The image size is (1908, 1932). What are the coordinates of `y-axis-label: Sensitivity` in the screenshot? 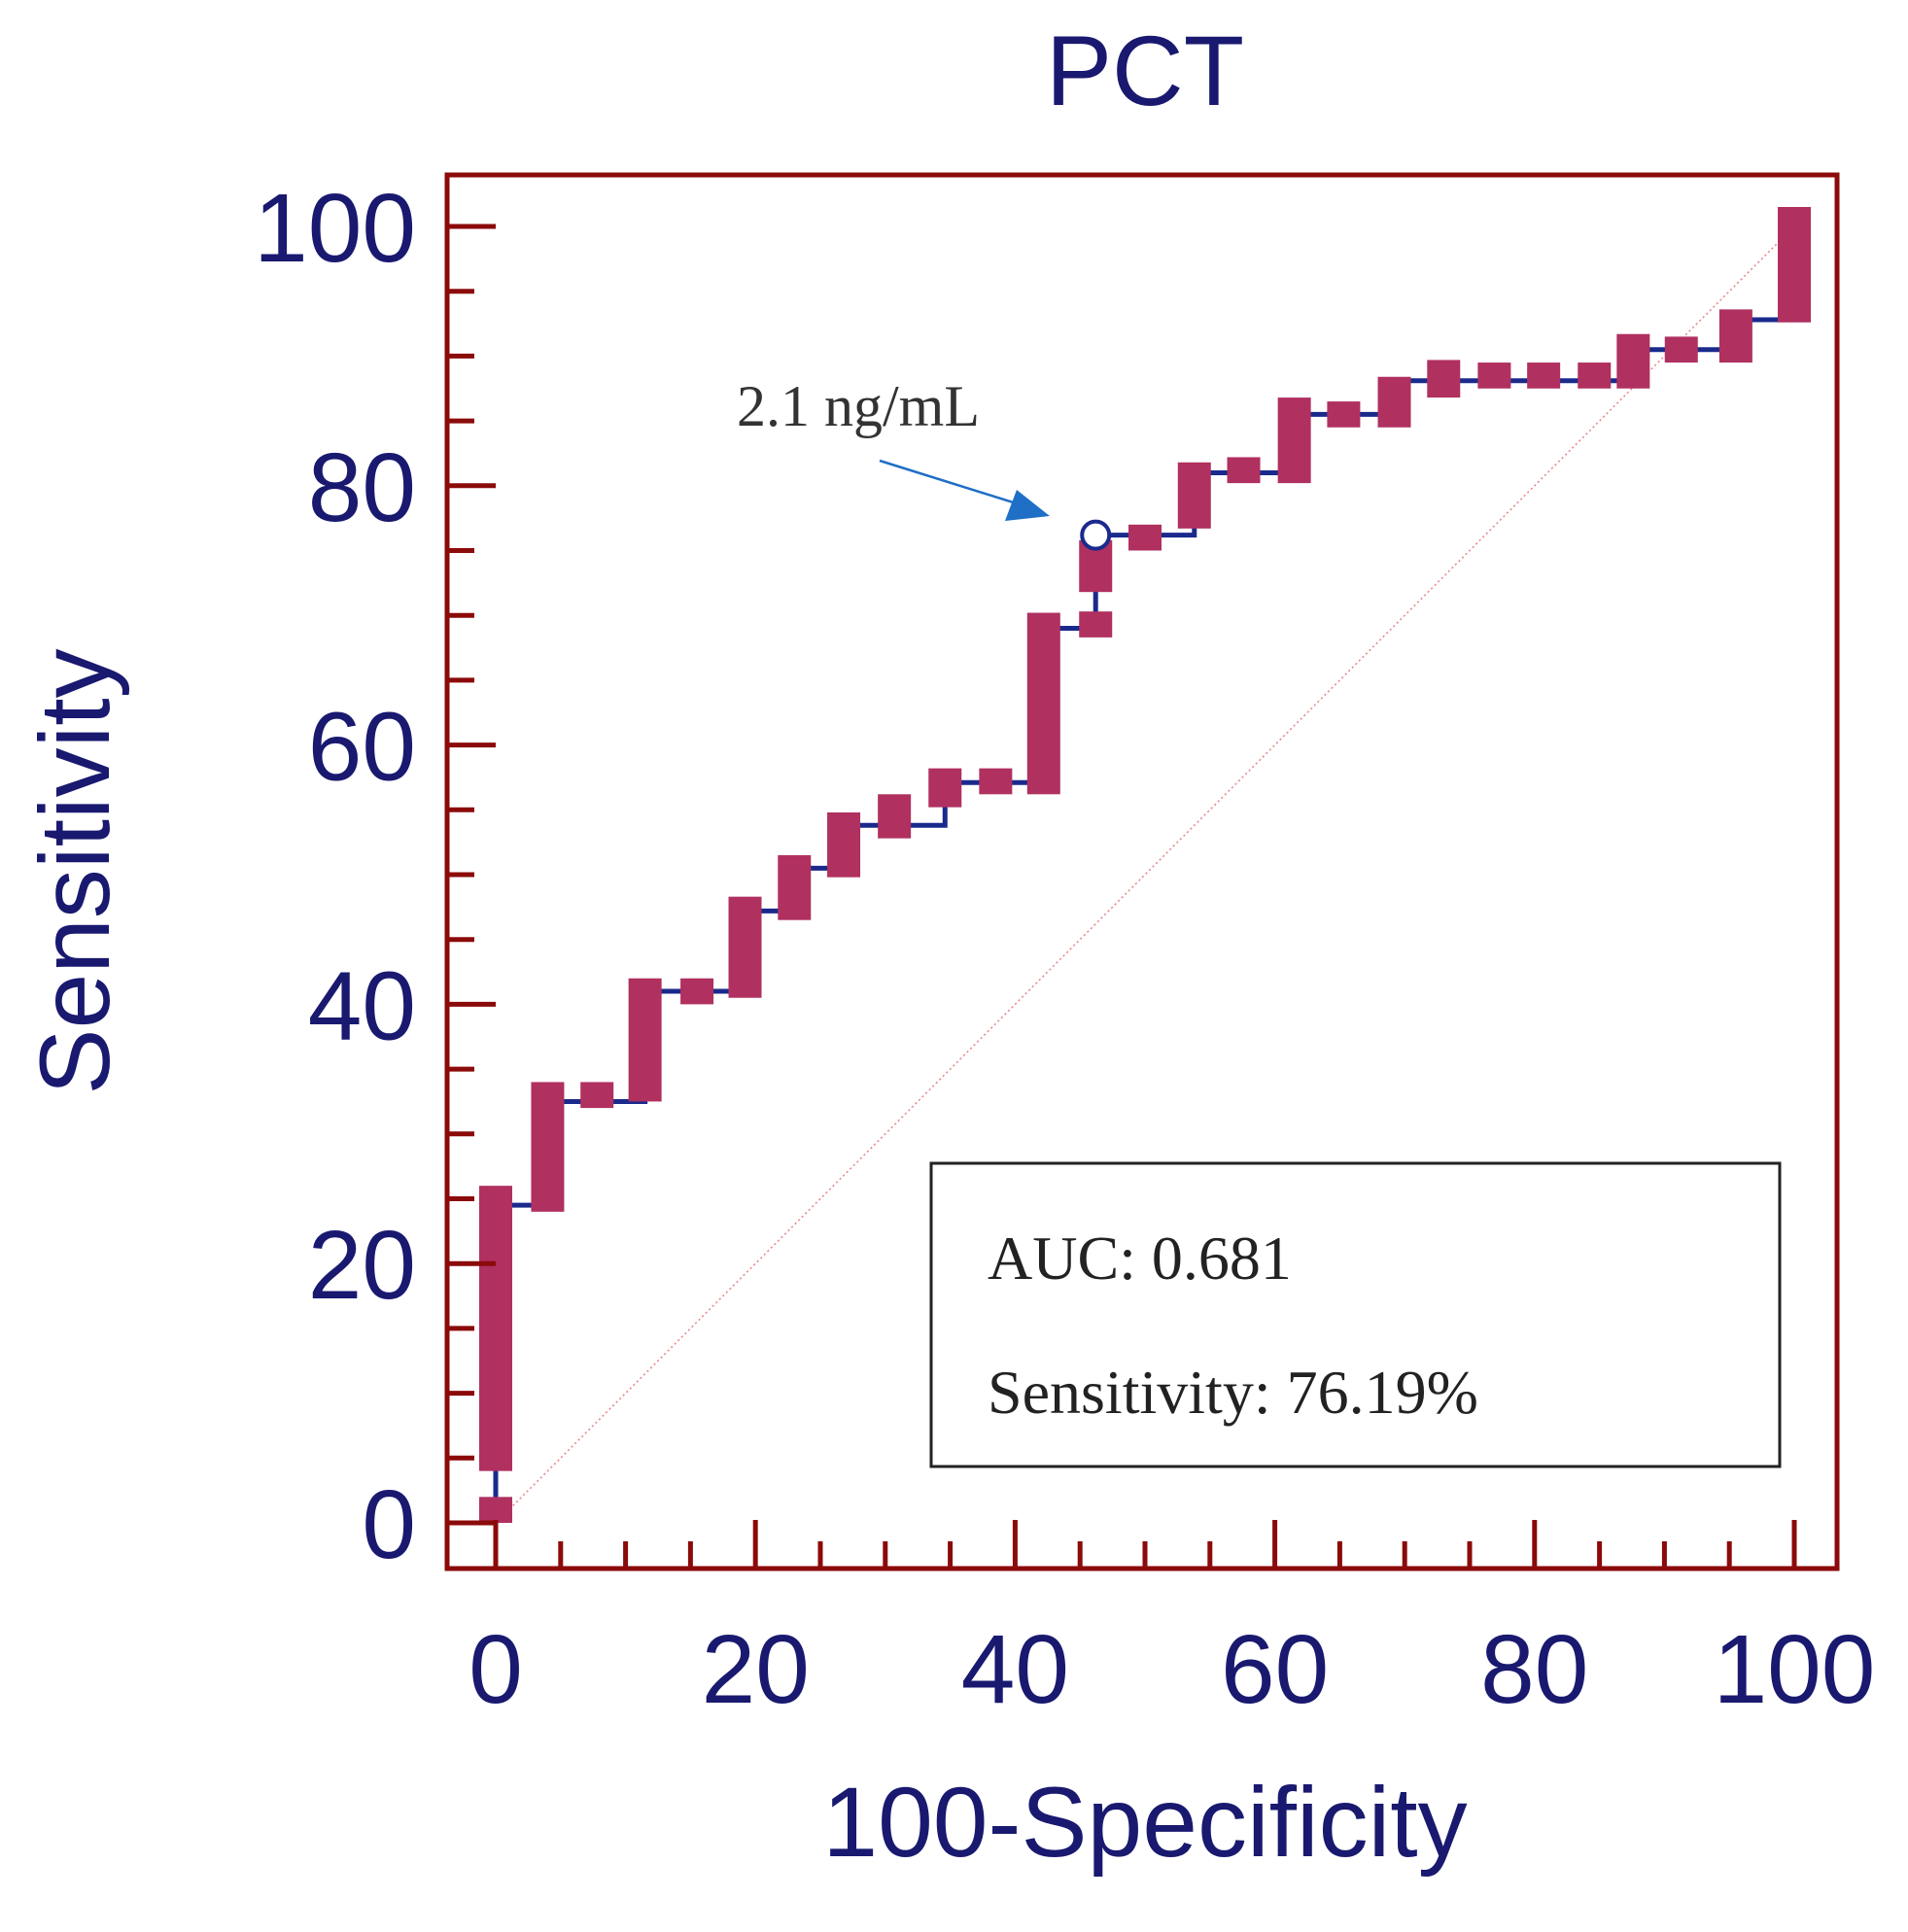 It's located at (74, 871).